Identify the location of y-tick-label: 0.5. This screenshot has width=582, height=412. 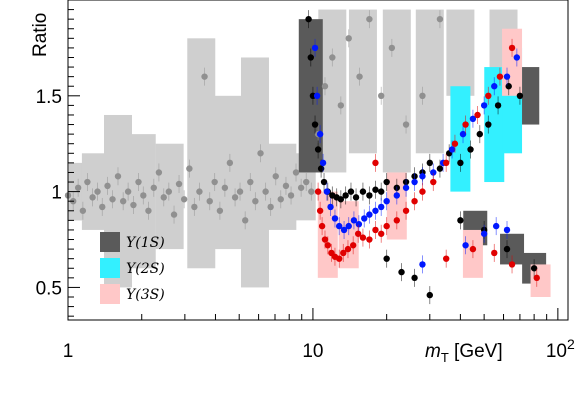
(49, 288).